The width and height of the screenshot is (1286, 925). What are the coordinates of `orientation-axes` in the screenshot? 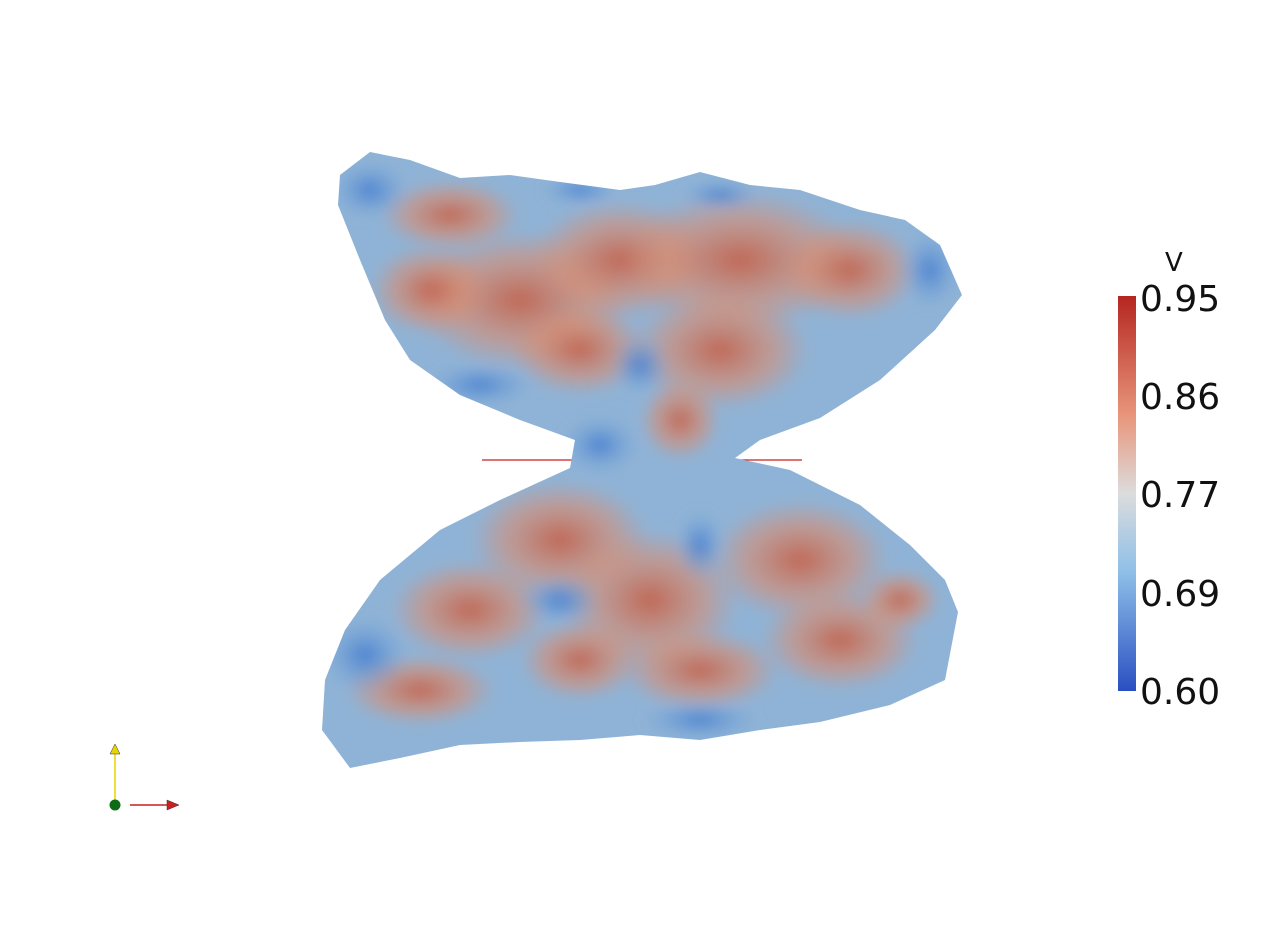 It's located at (145, 780).